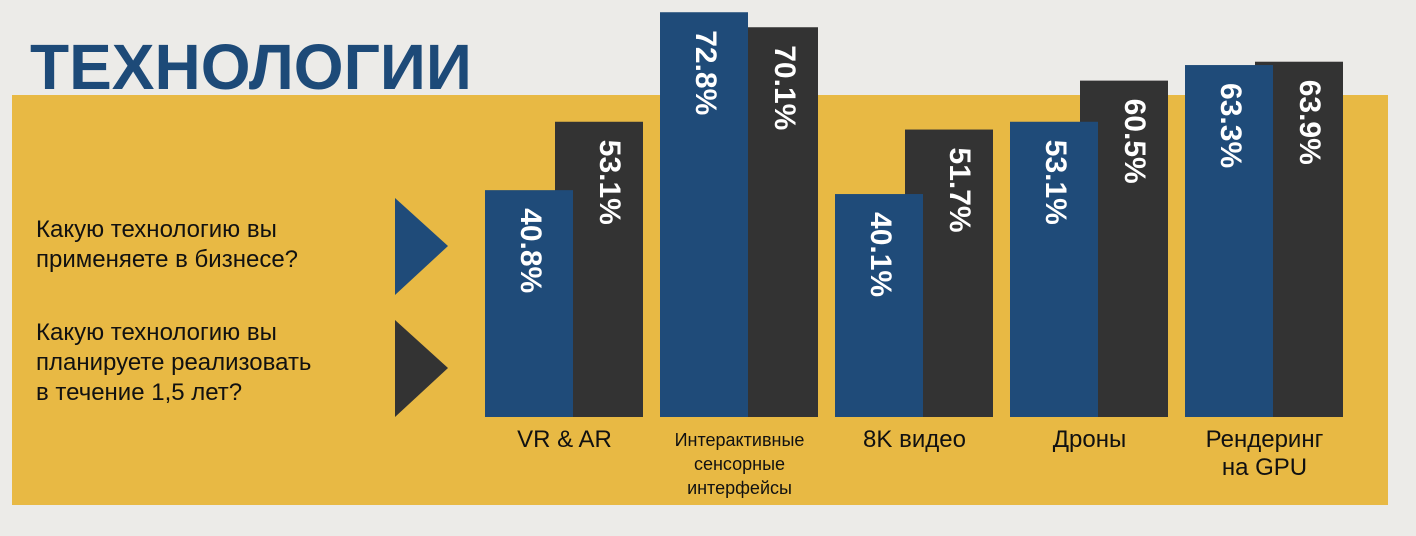 The height and width of the screenshot is (536, 1416). What do you see at coordinates (1309, 122) in the screenshot?
I see `value-label: 63.9%` at bounding box center [1309, 122].